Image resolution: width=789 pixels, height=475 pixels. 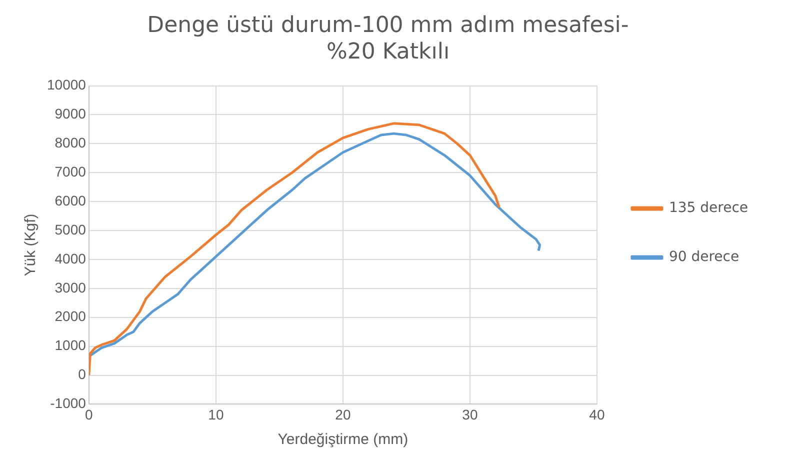 What do you see at coordinates (70, 114) in the screenshot?
I see `y-tick-label: 9000` at bounding box center [70, 114].